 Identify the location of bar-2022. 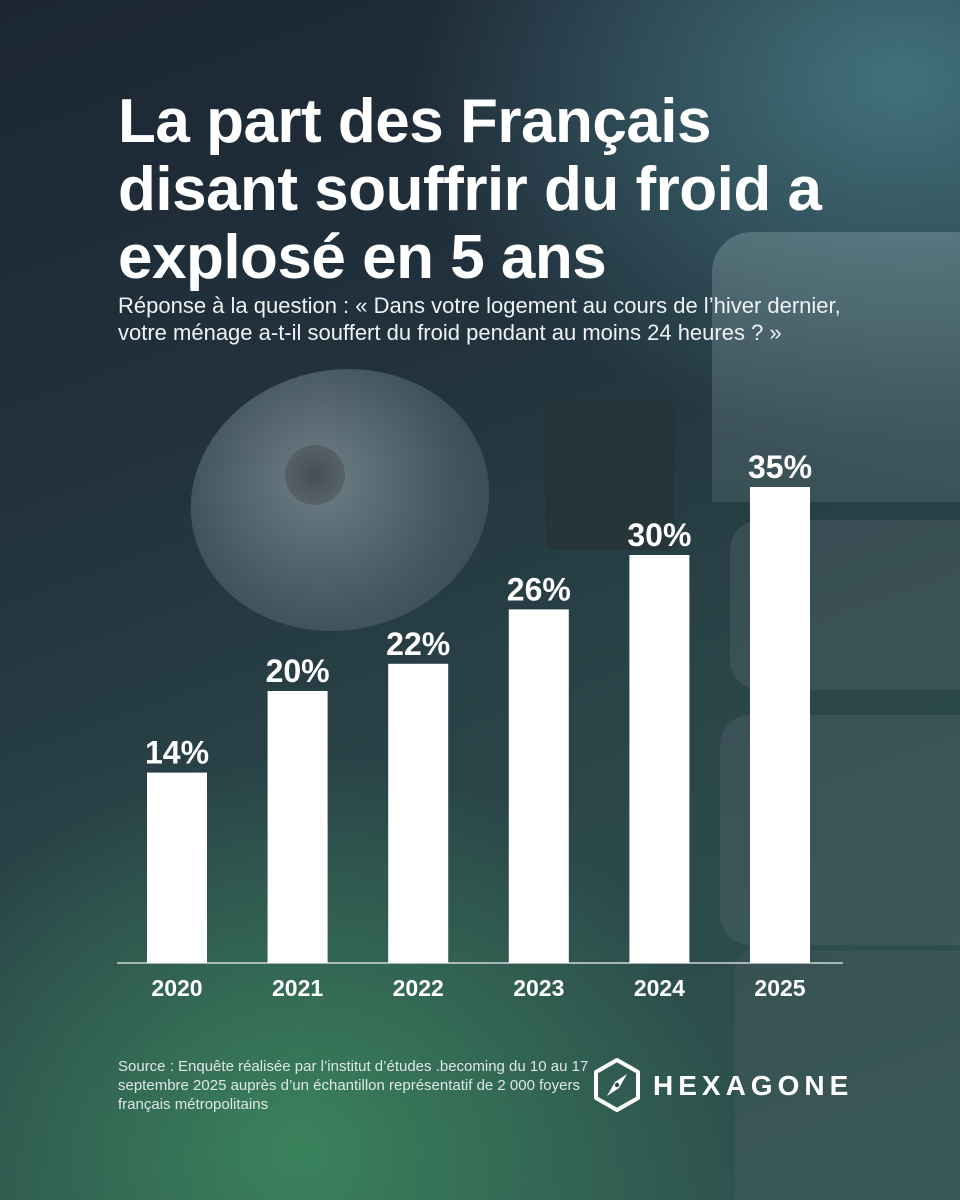
(418, 813).